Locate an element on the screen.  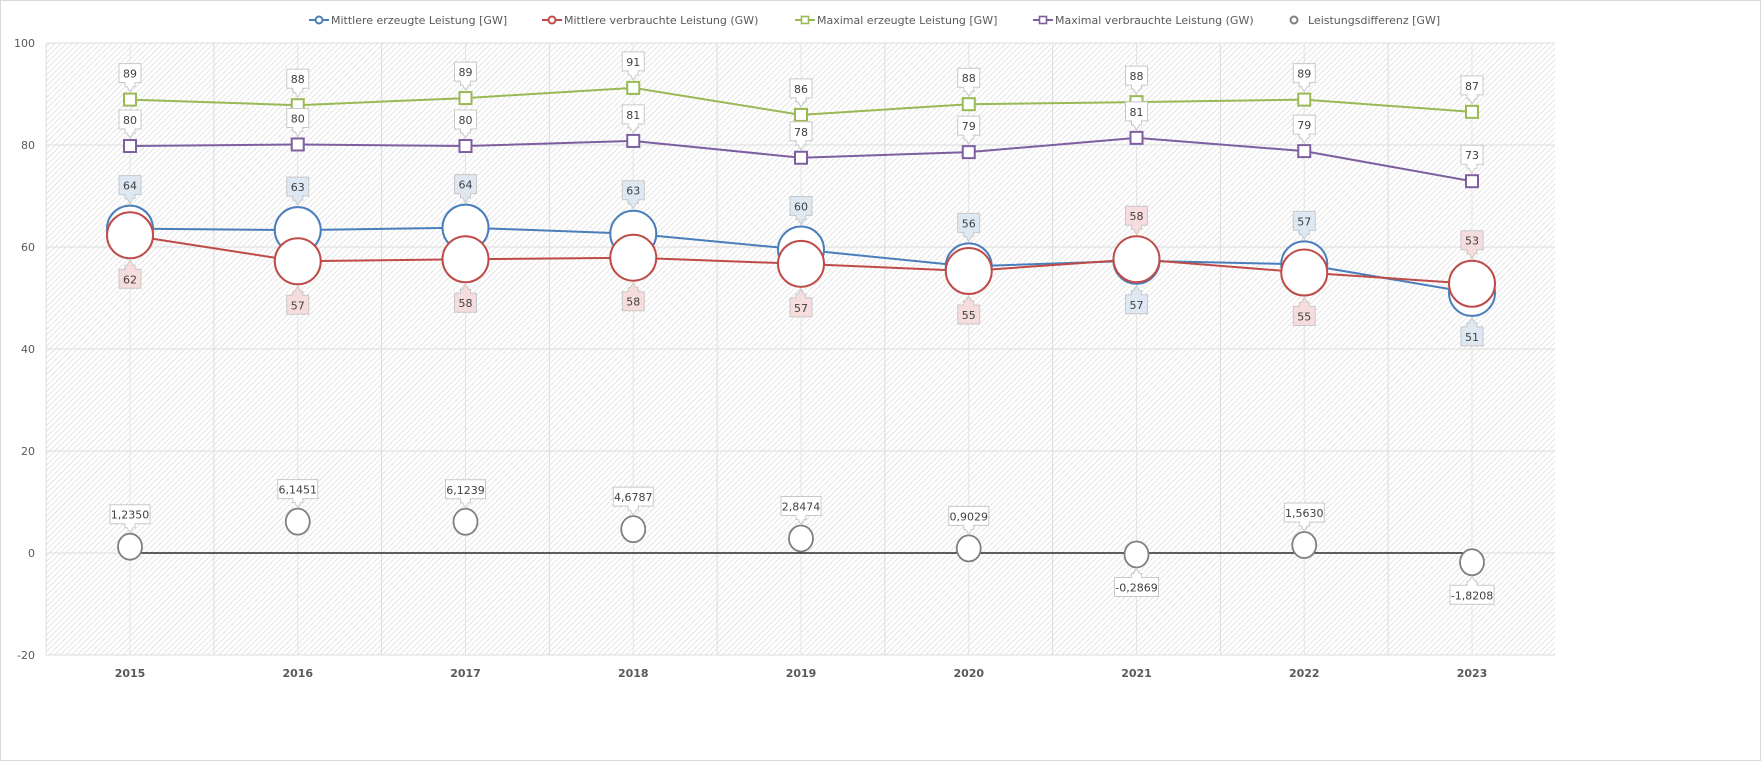
y-tick-label: 80 is located at coordinates (28, 145).